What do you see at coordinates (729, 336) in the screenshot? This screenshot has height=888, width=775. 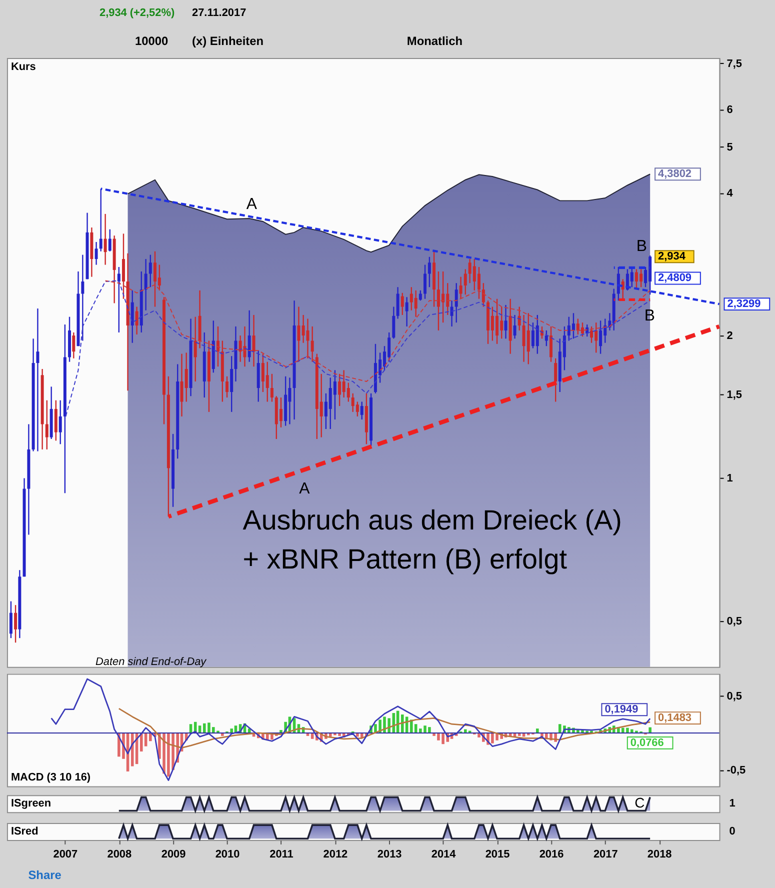 I see `y-tick-label: 2` at bounding box center [729, 336].